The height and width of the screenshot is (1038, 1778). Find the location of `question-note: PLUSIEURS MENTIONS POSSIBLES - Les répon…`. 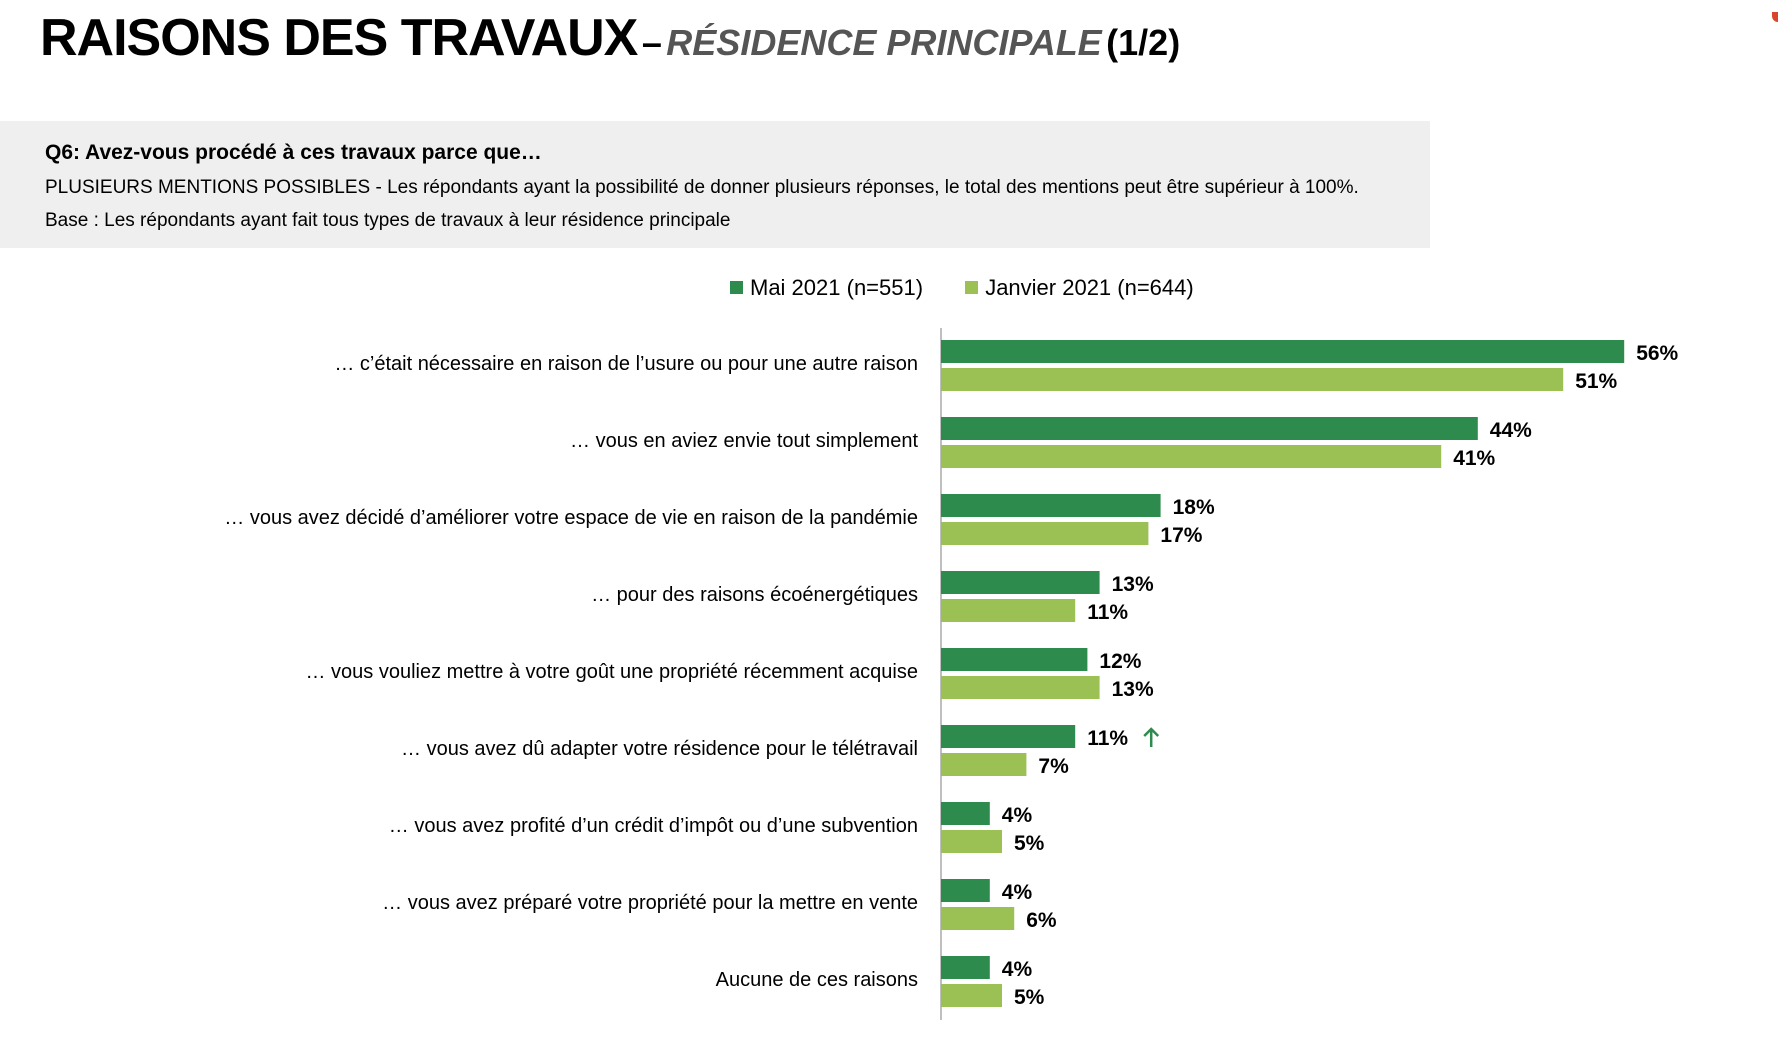

question-note: PLUSIEURS MENTIONS POSSIBLES - Les répon… is located at coordinates (702, 187).